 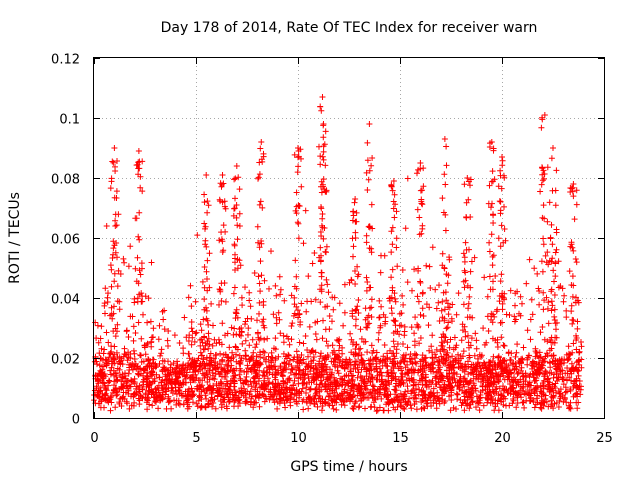 I want to click on x-tick-label: 0, so click(x=94, y=438).